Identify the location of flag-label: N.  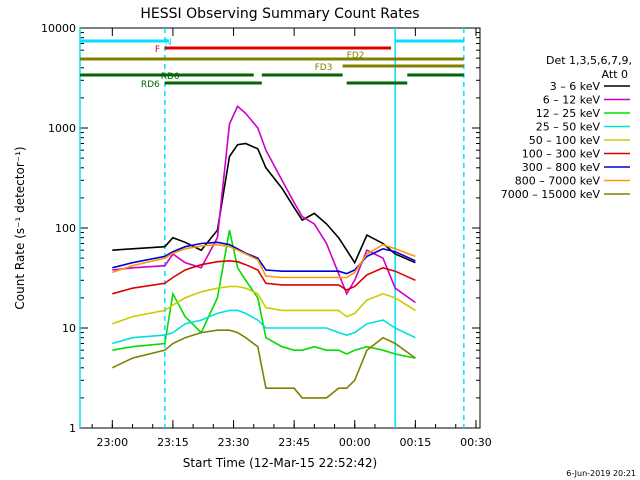
(168, 43).